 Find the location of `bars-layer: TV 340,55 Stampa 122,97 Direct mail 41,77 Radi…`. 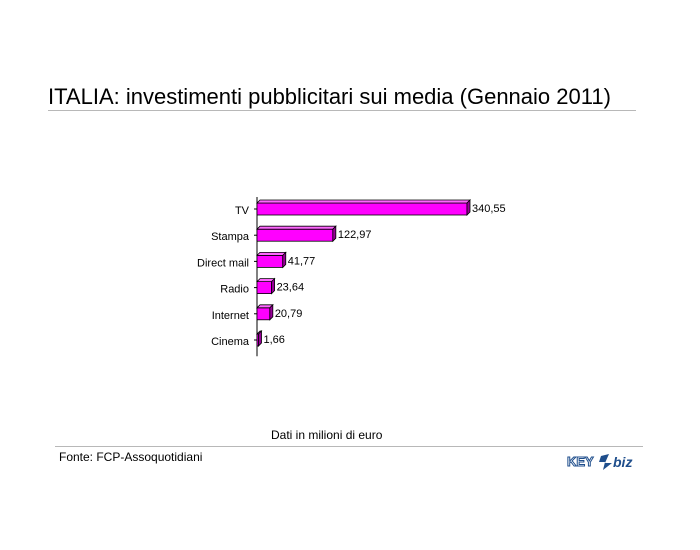

bars-layer: TV 340,55 Stampa 122,97 Direct mail 41,77 Radi… is located at coordinates (351, 277).